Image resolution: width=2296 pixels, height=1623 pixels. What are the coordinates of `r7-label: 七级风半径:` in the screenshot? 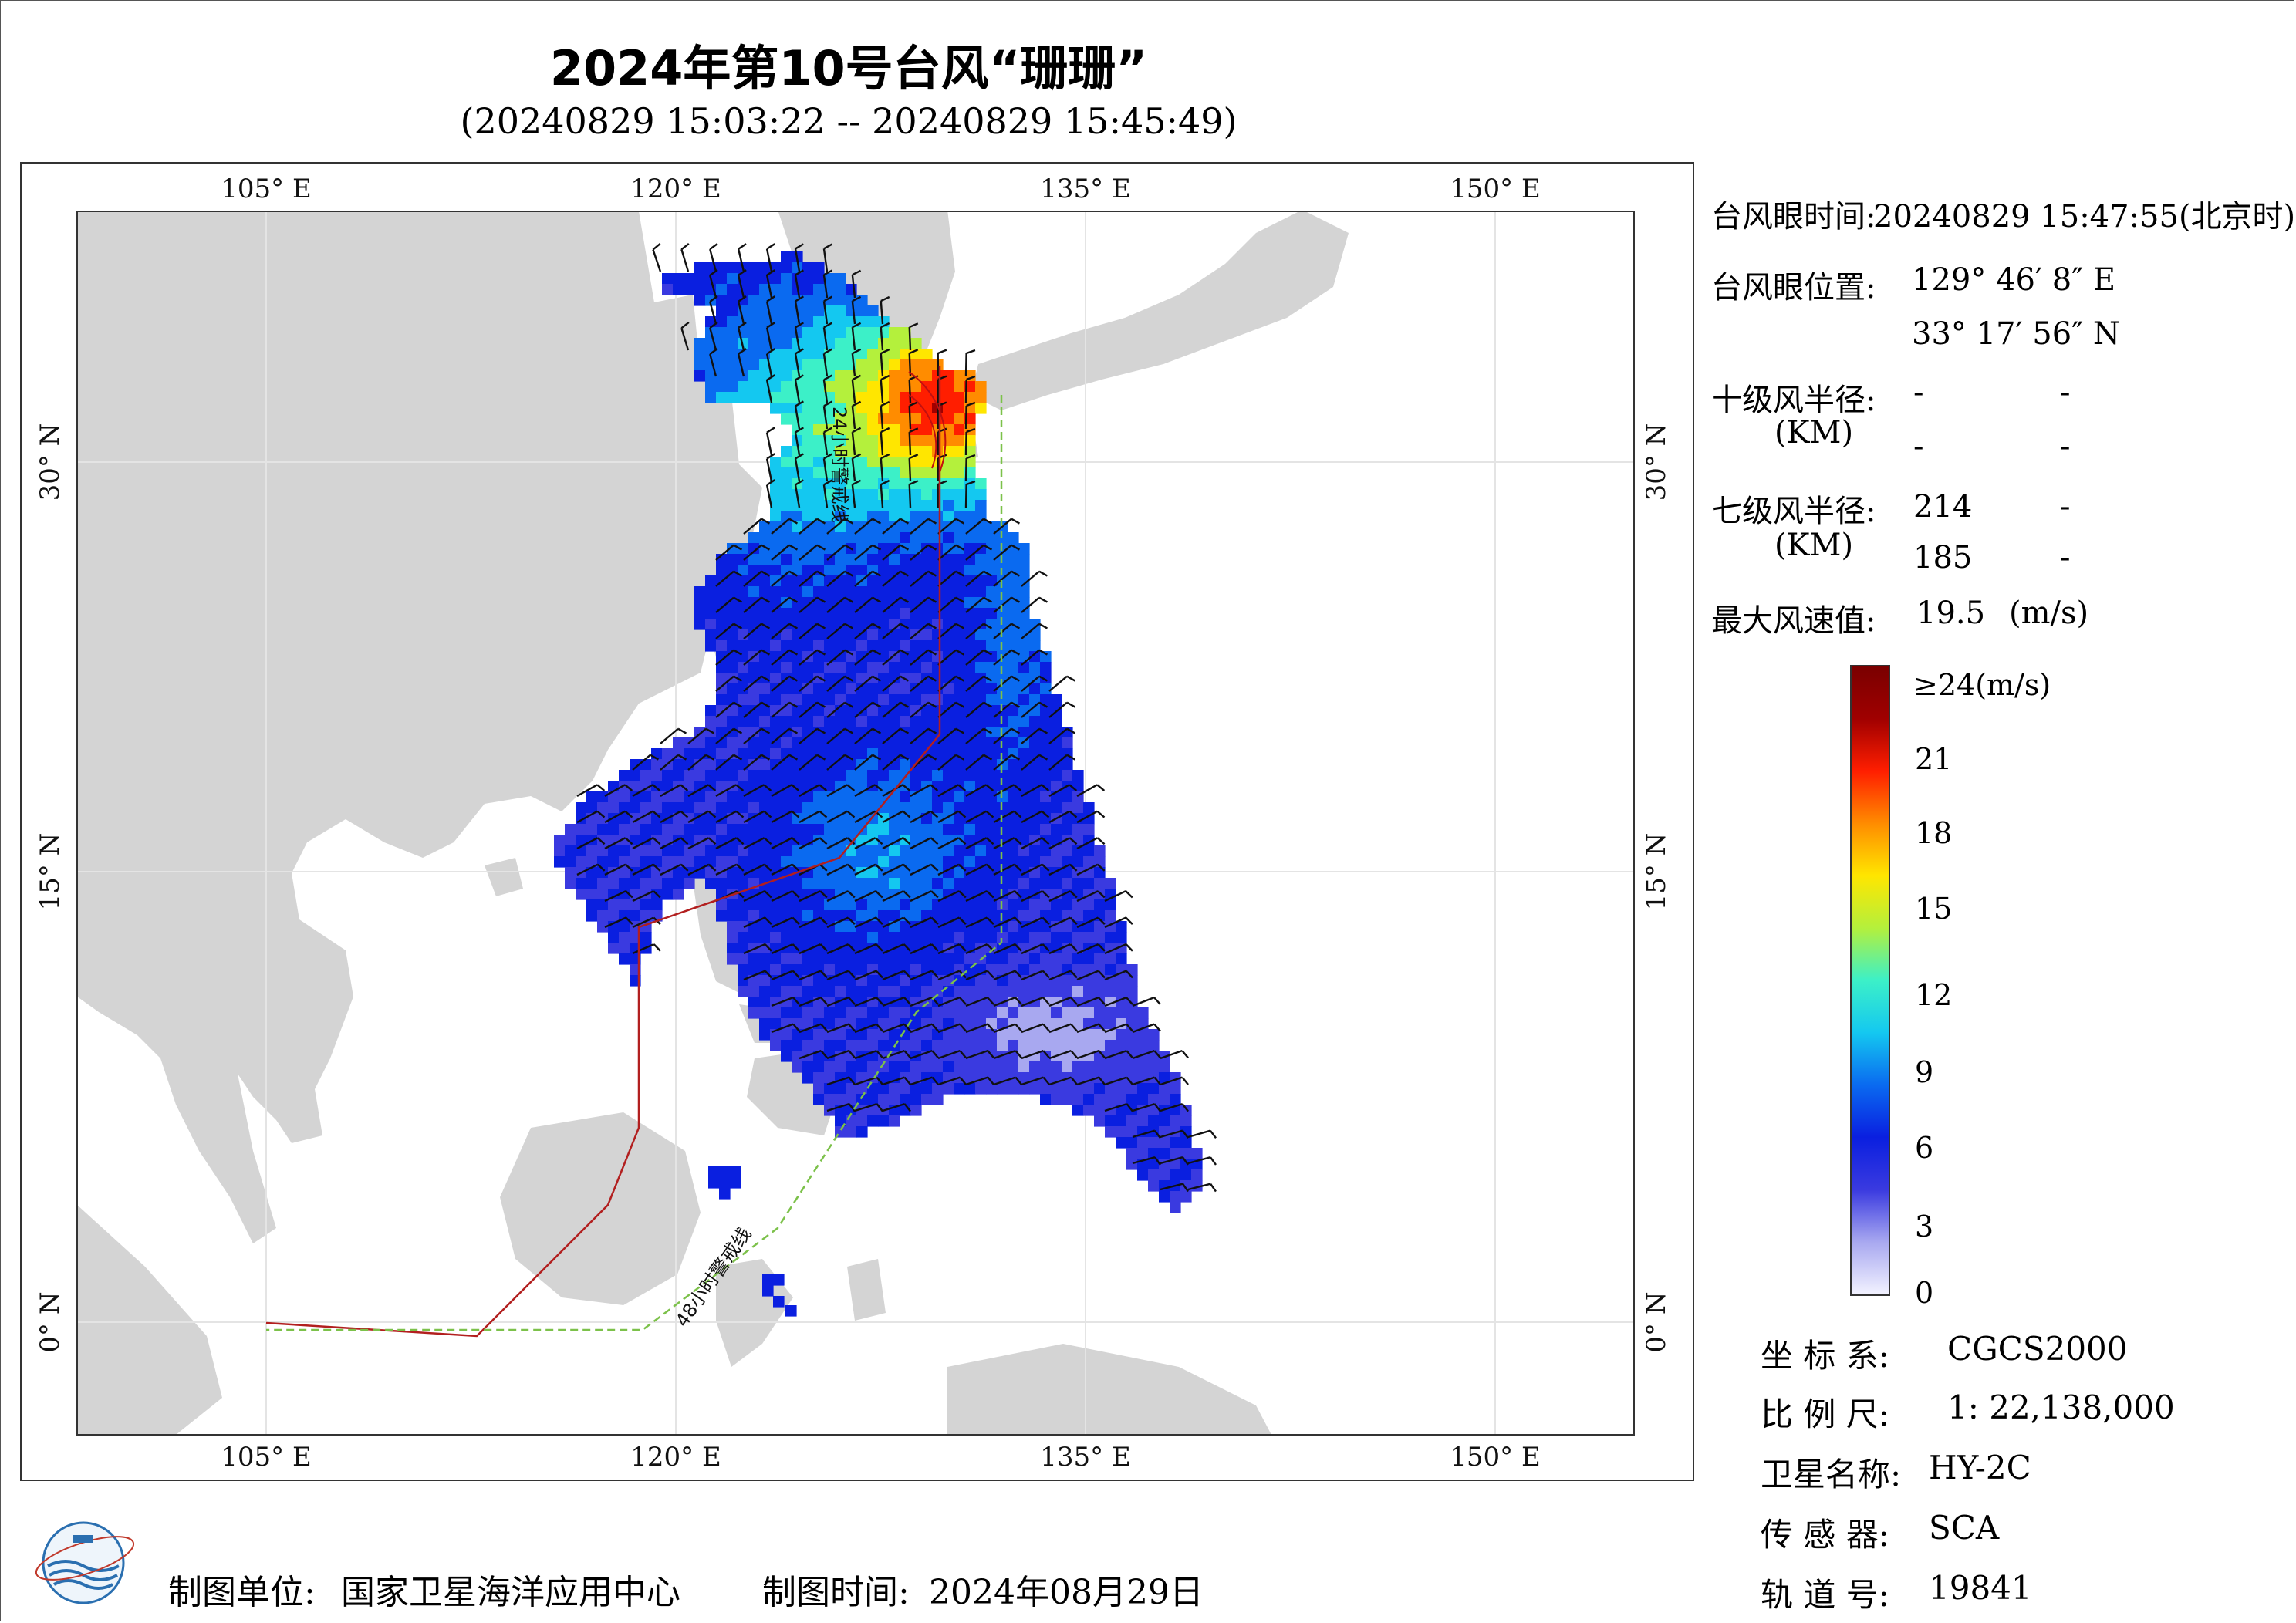 It's located at (1793, 511).